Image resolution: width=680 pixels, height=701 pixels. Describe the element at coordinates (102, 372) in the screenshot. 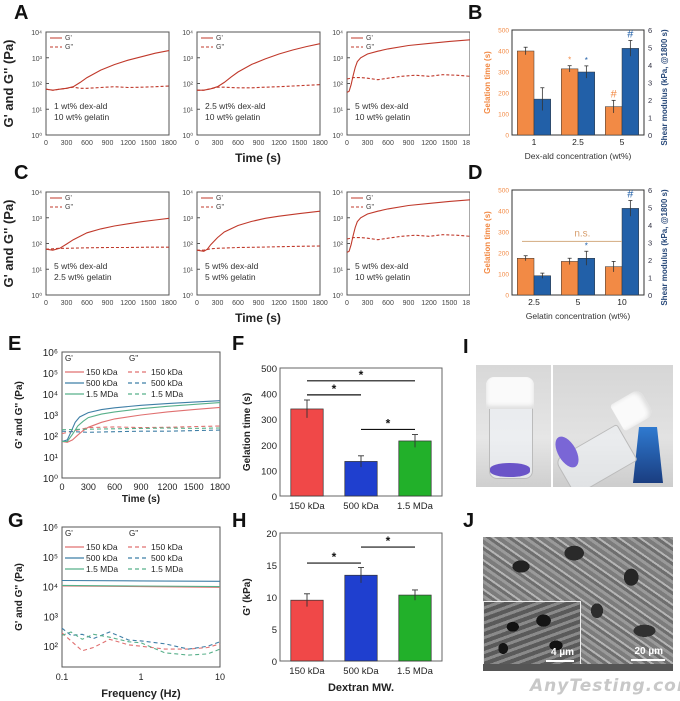

I see `legend-label: 150 kDa` at that location.